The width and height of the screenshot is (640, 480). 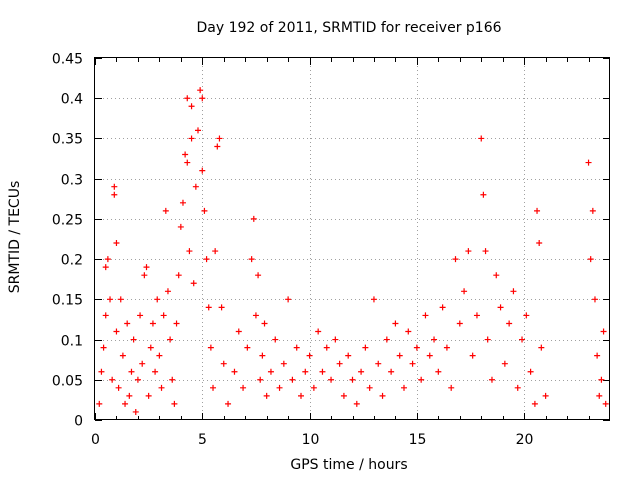 I want to click on x-tick-label: 0, so click(x=95, y=440).